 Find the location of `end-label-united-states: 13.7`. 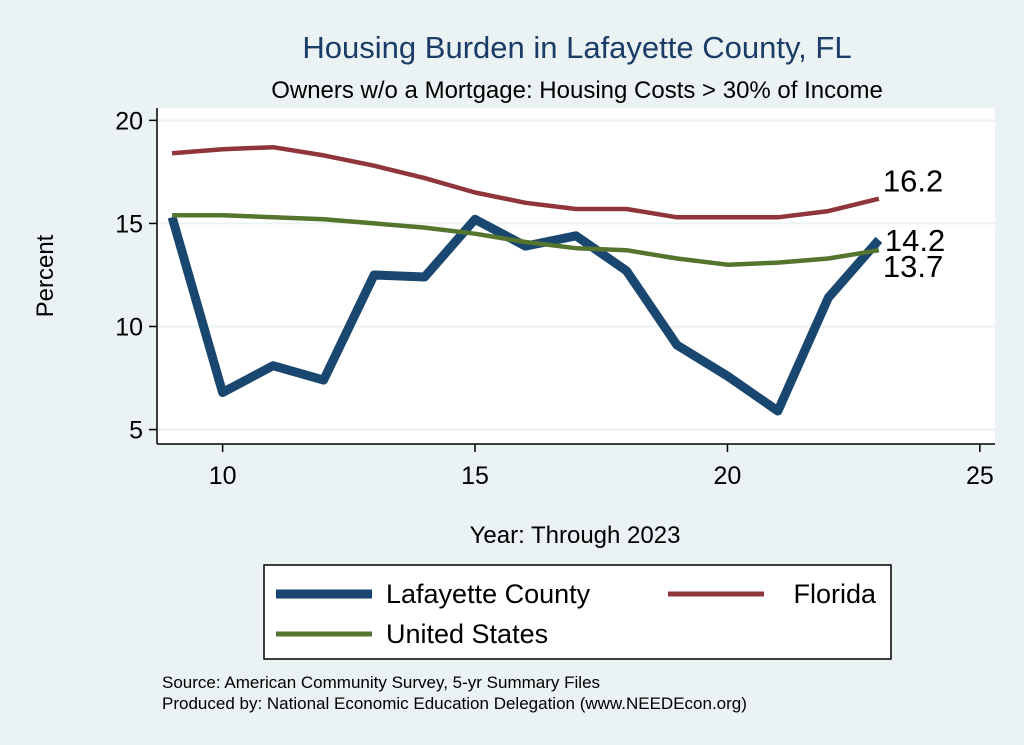

end-label-united-states: 13.7 is located at coordinates (913, 266).